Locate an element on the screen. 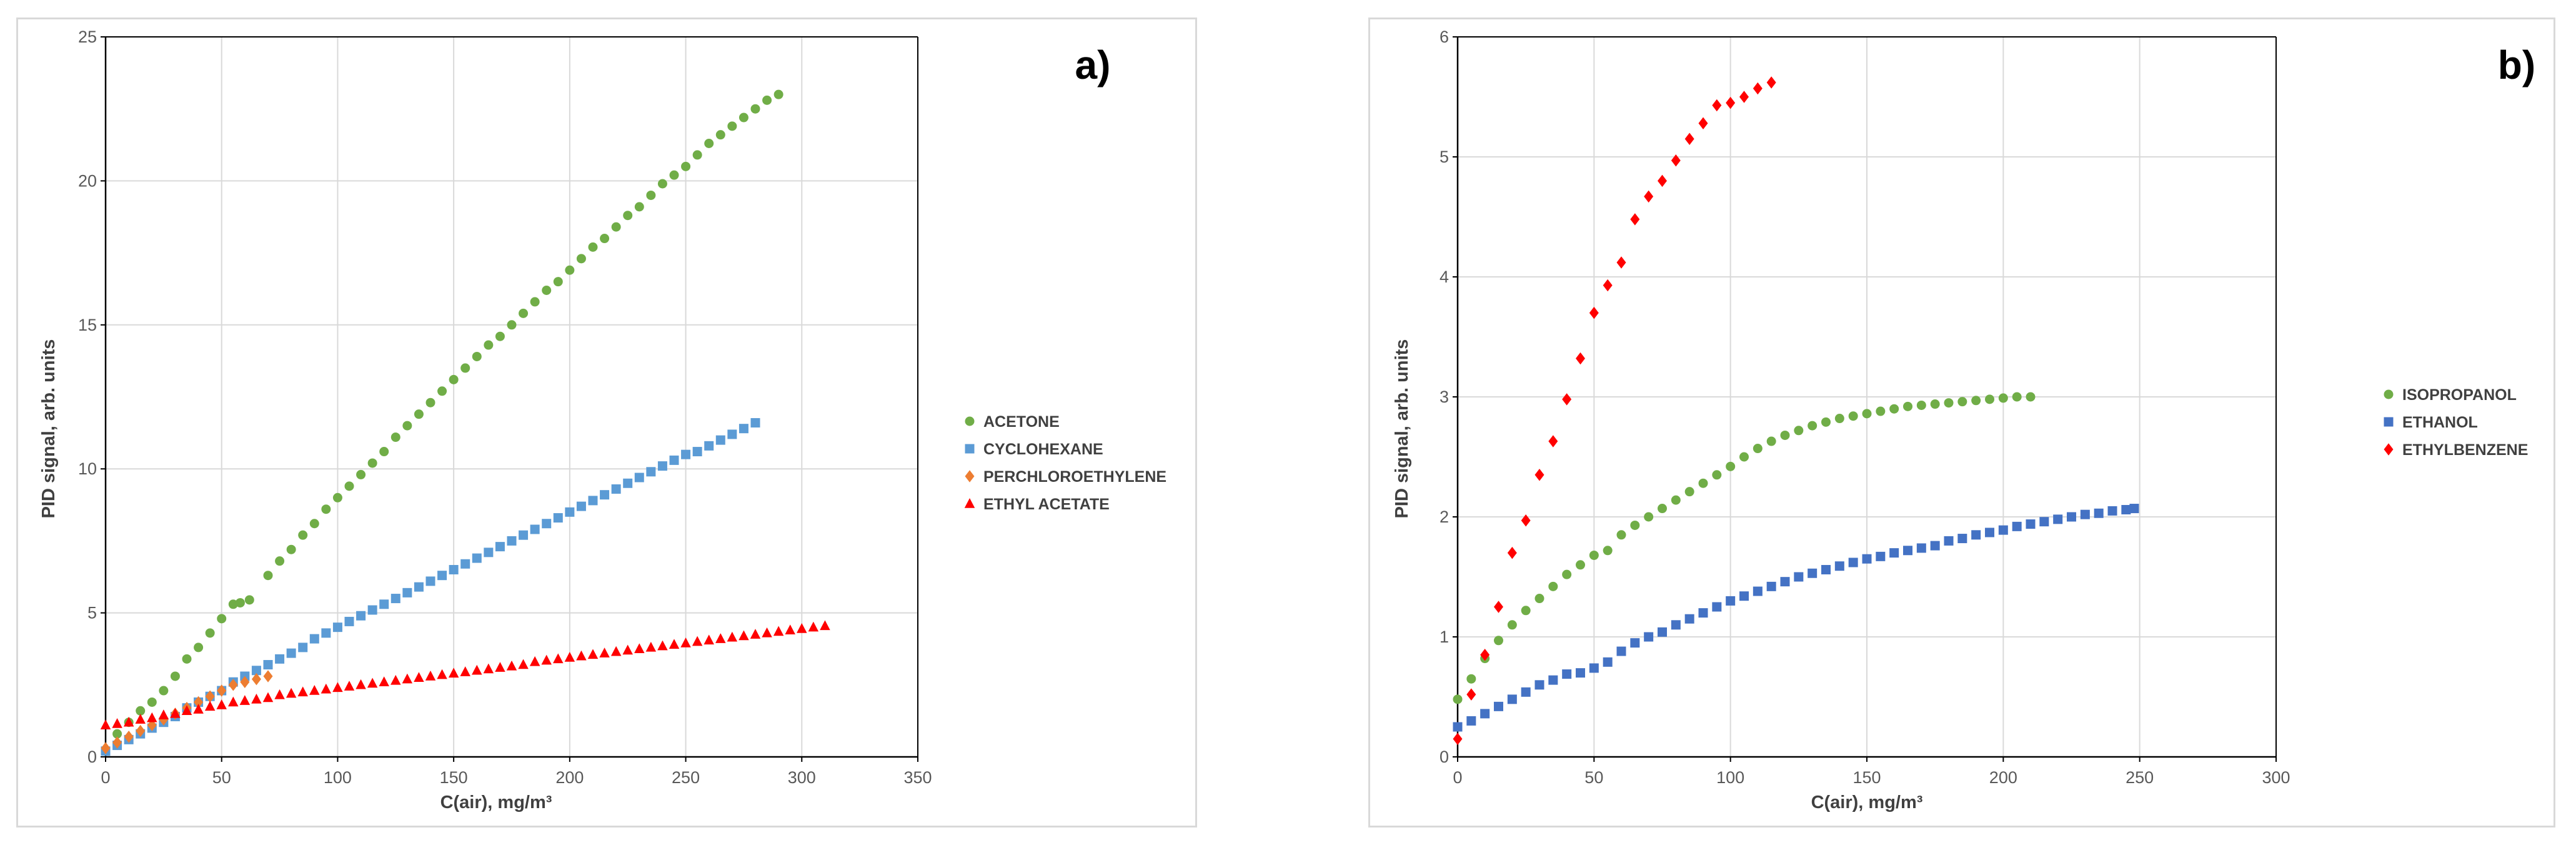 The image size is (2576, 855). x-tick-label-b-5: 250 is located at coordinates (2140, 777).